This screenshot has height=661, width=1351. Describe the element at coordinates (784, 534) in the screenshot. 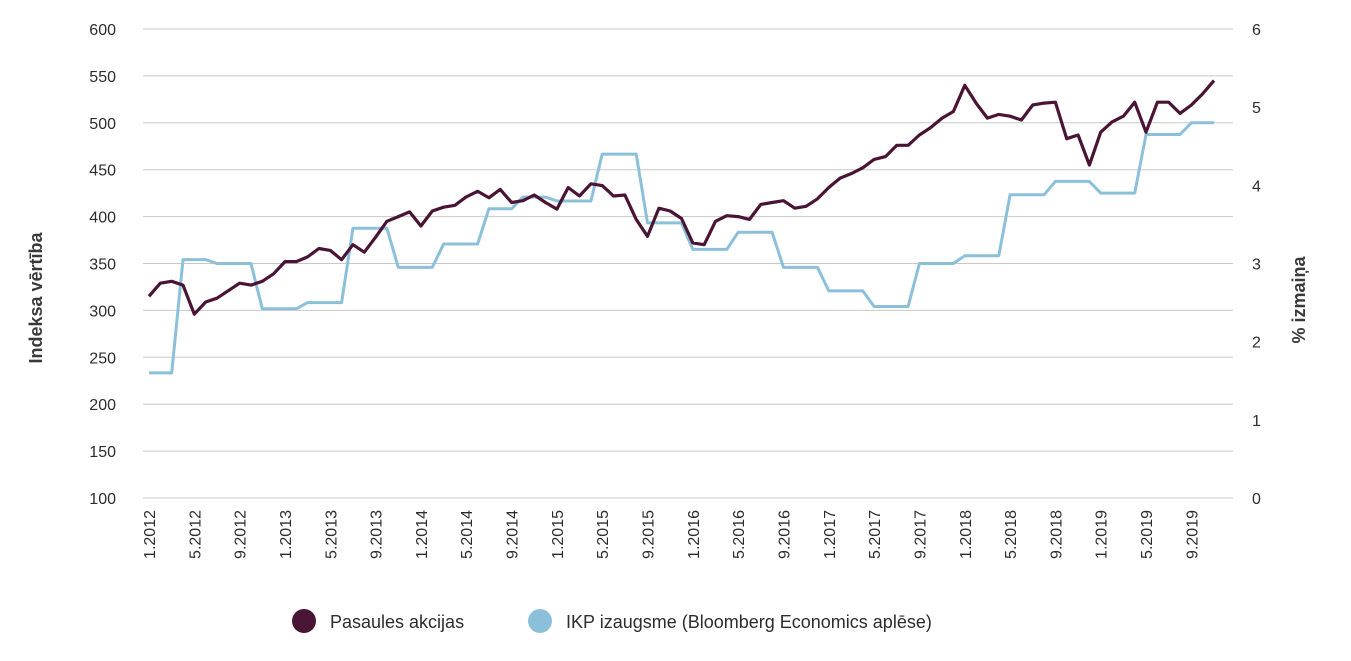

I see `x-tick-label: 9.2016` at that location.